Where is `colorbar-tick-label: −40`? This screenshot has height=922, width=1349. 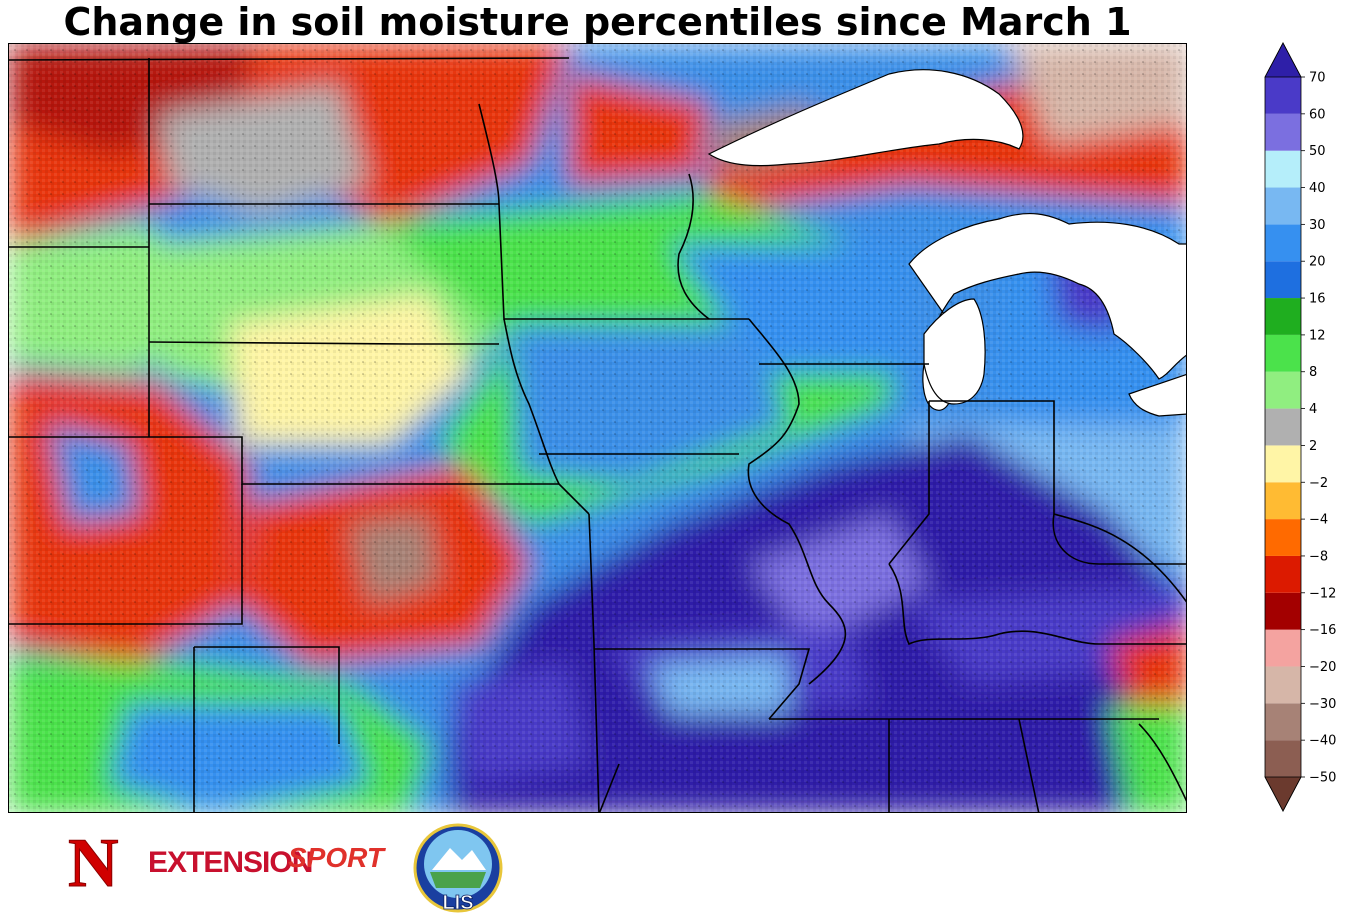 colorbar-tick-label: −40 is located at coordinates (1322, 741).